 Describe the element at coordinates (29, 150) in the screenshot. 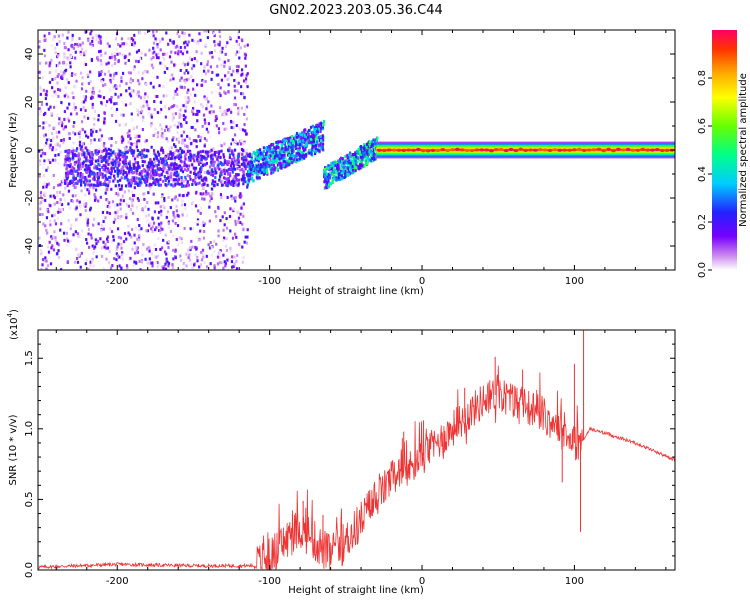

I see `spectrogram-ytick-label: 0` at that location.